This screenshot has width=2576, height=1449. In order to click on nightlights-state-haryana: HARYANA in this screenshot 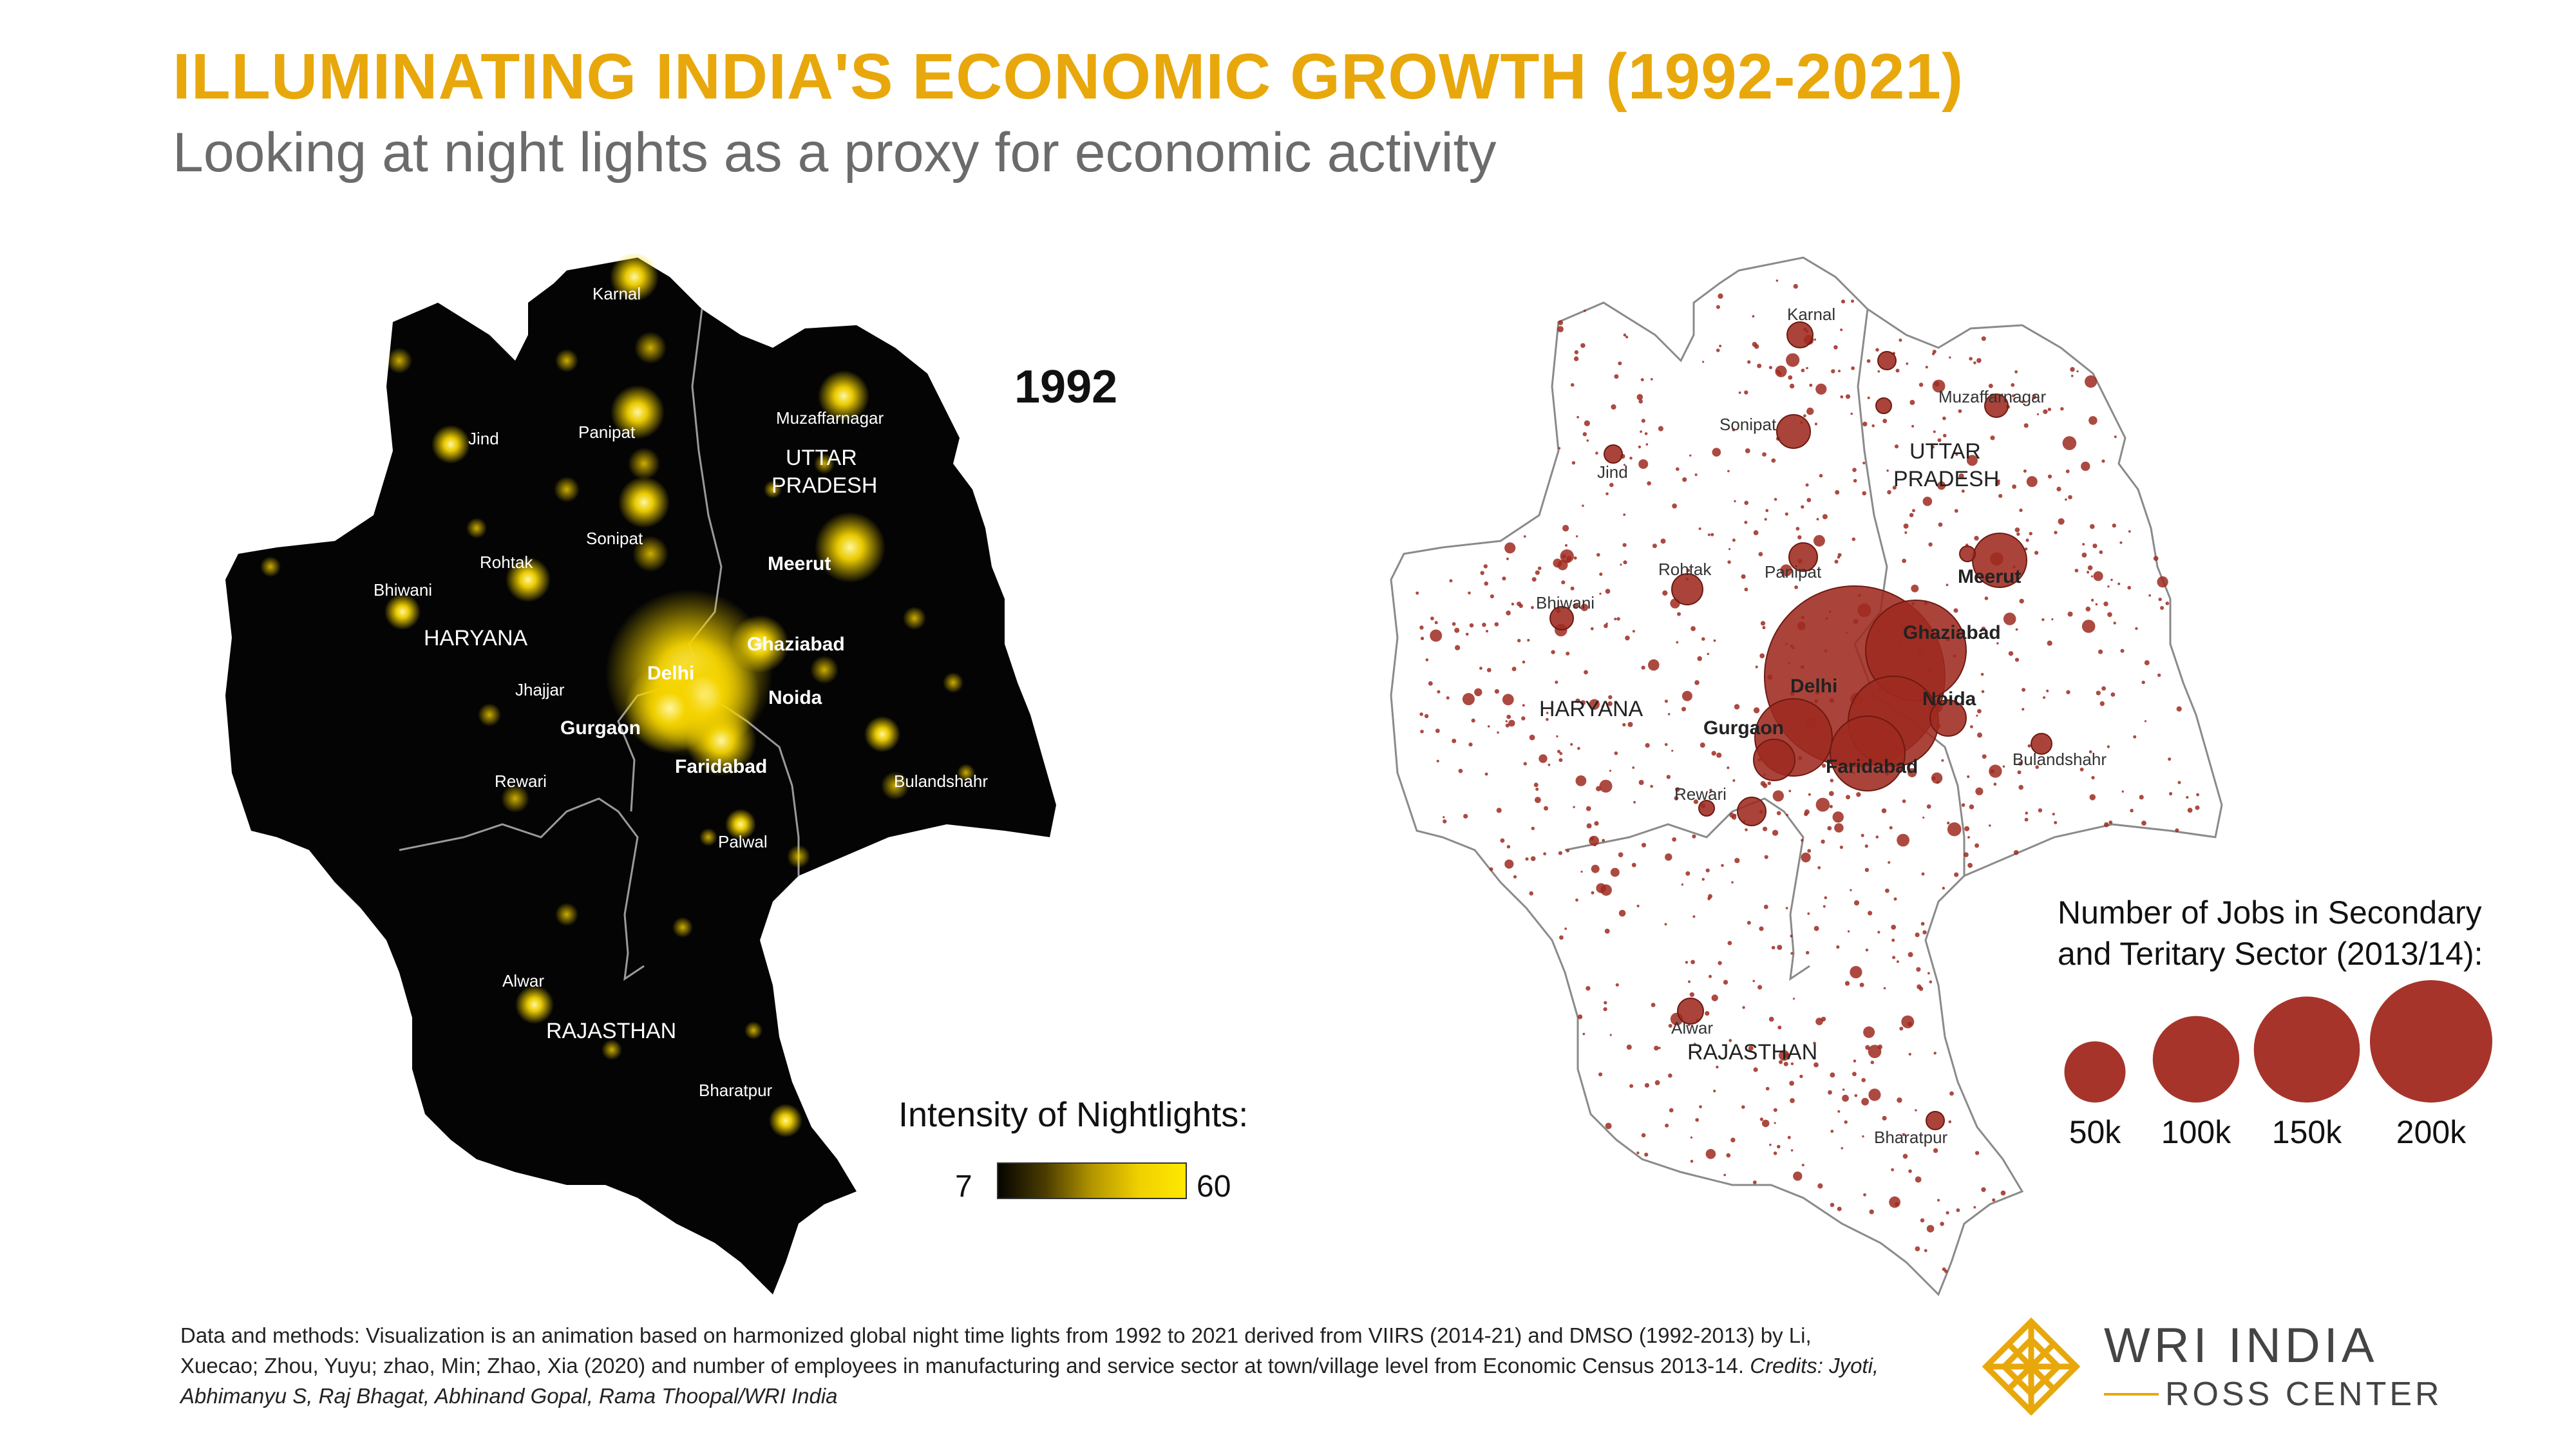, I will do `click(476, 638)`.